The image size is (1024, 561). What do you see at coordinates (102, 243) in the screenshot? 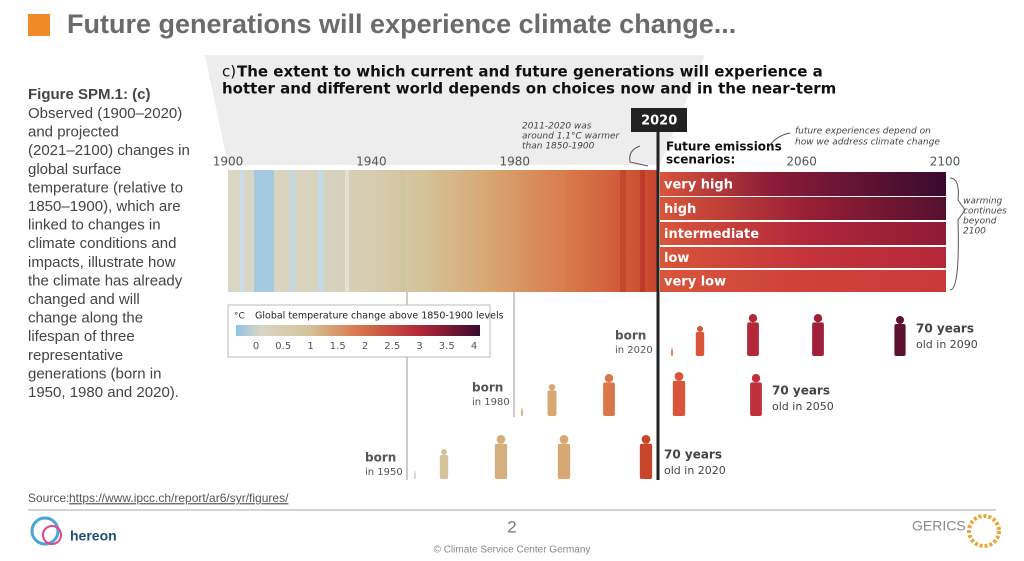
I see `caption-line: climate conditions and` at bounding box center [102, 243].